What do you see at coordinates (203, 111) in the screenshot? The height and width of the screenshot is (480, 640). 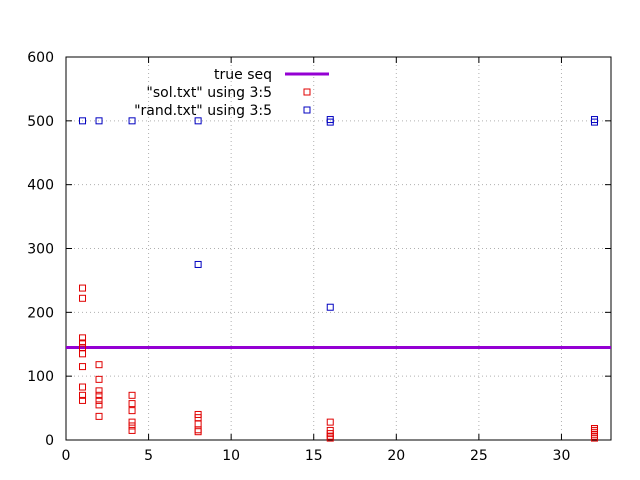 I see `legend-label: "rand.txt" using 3:5` at bounding box center [203, 111].